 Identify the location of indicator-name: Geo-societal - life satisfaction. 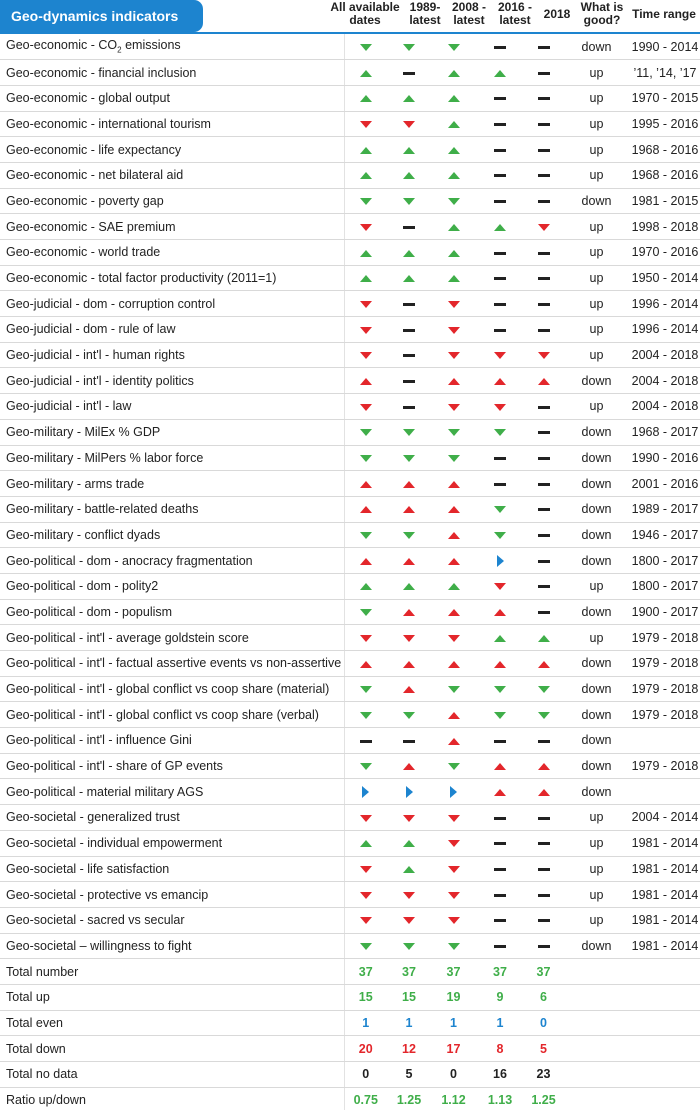
(172, 869).